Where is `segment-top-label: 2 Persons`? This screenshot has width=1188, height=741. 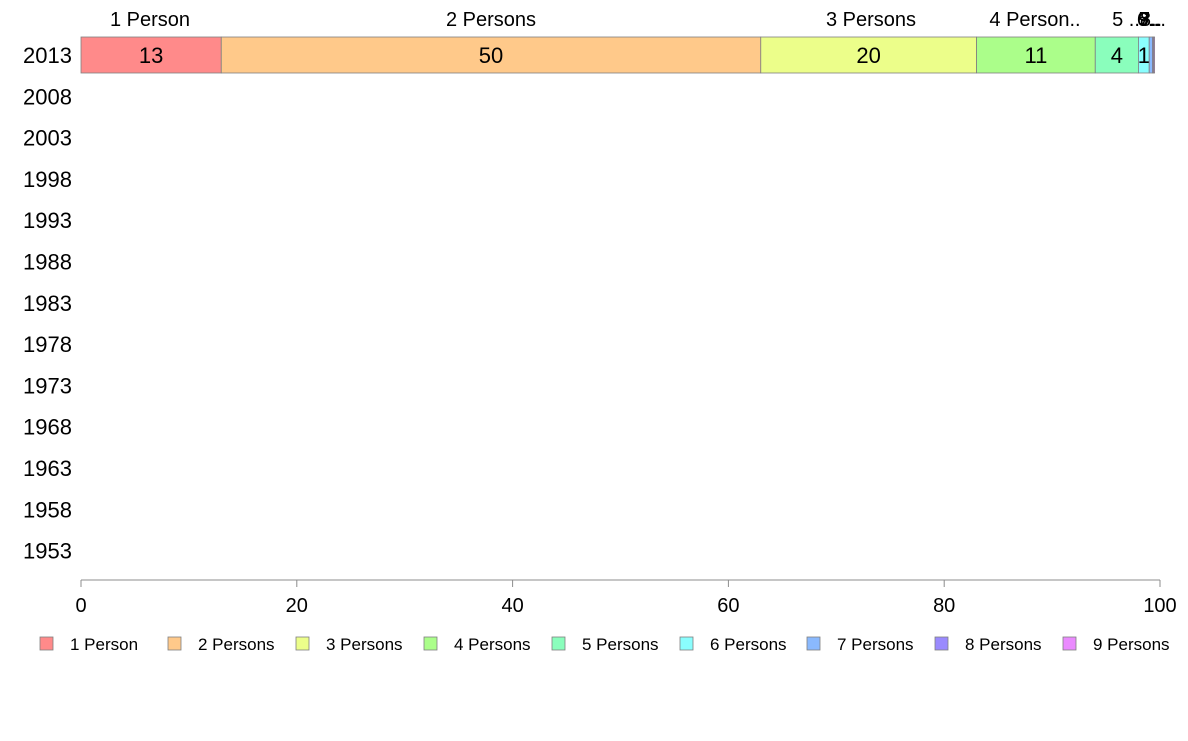
segment-top-label: 2 Persons is located at coordinates (491, 20).